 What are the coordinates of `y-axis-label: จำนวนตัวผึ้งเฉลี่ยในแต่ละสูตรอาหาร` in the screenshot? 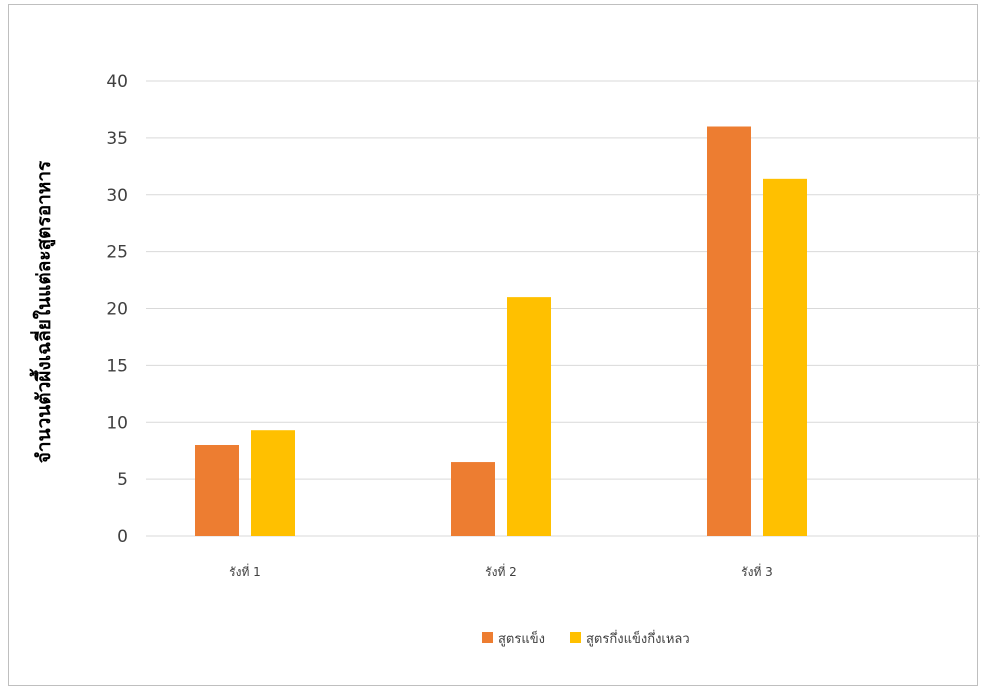 It's located at (42, 311).